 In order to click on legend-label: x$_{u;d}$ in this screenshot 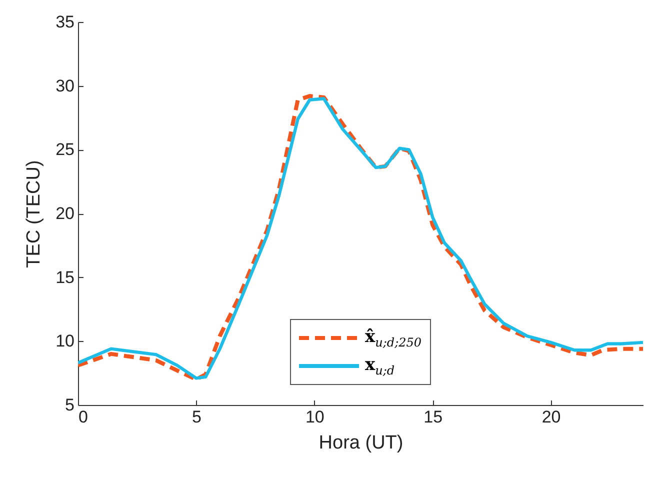, I will do `click(380, 366)`.